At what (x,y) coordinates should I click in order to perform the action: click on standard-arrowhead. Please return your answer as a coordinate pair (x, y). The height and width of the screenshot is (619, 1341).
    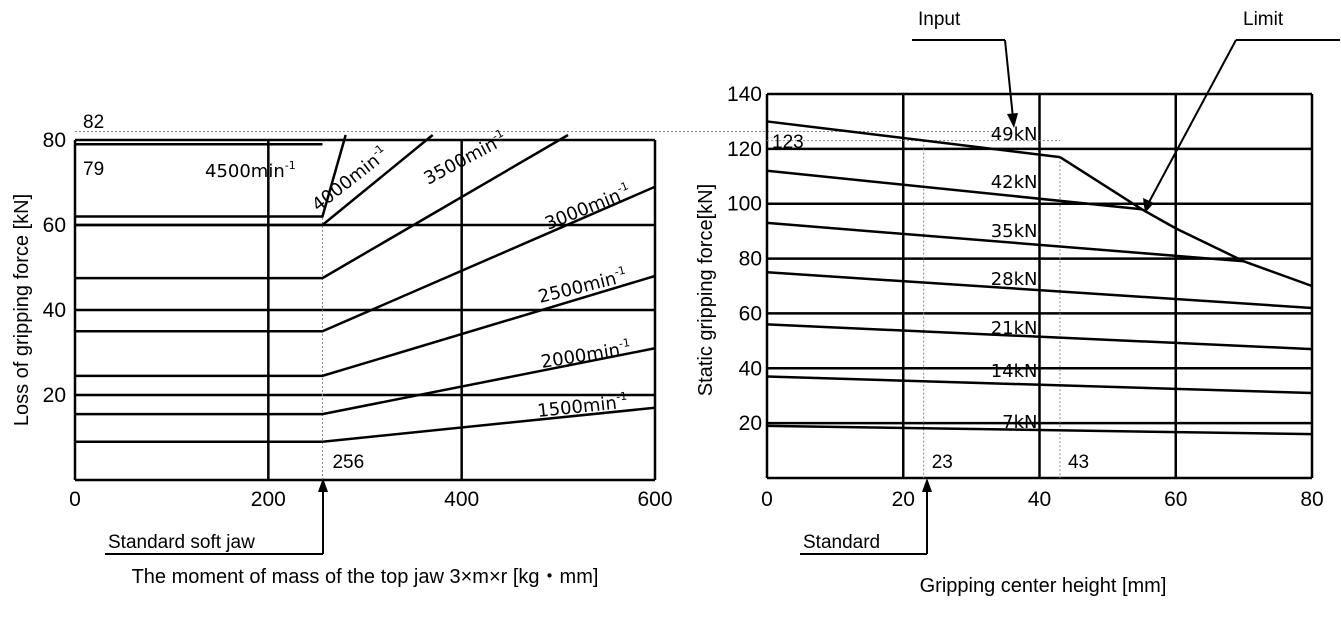
    Looking at the image, I should click on (927, 485).